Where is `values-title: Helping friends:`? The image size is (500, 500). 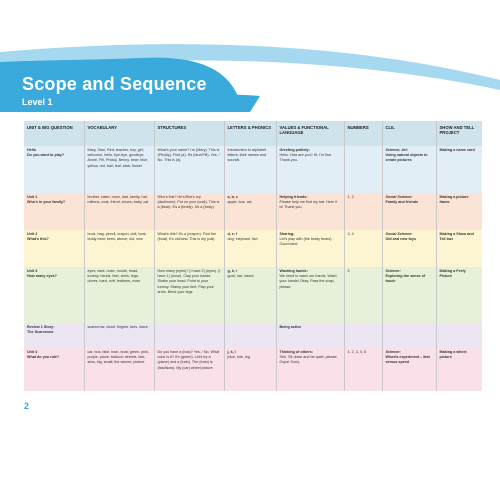
values-title: Helping friends: is located at coordinates (293, 197).